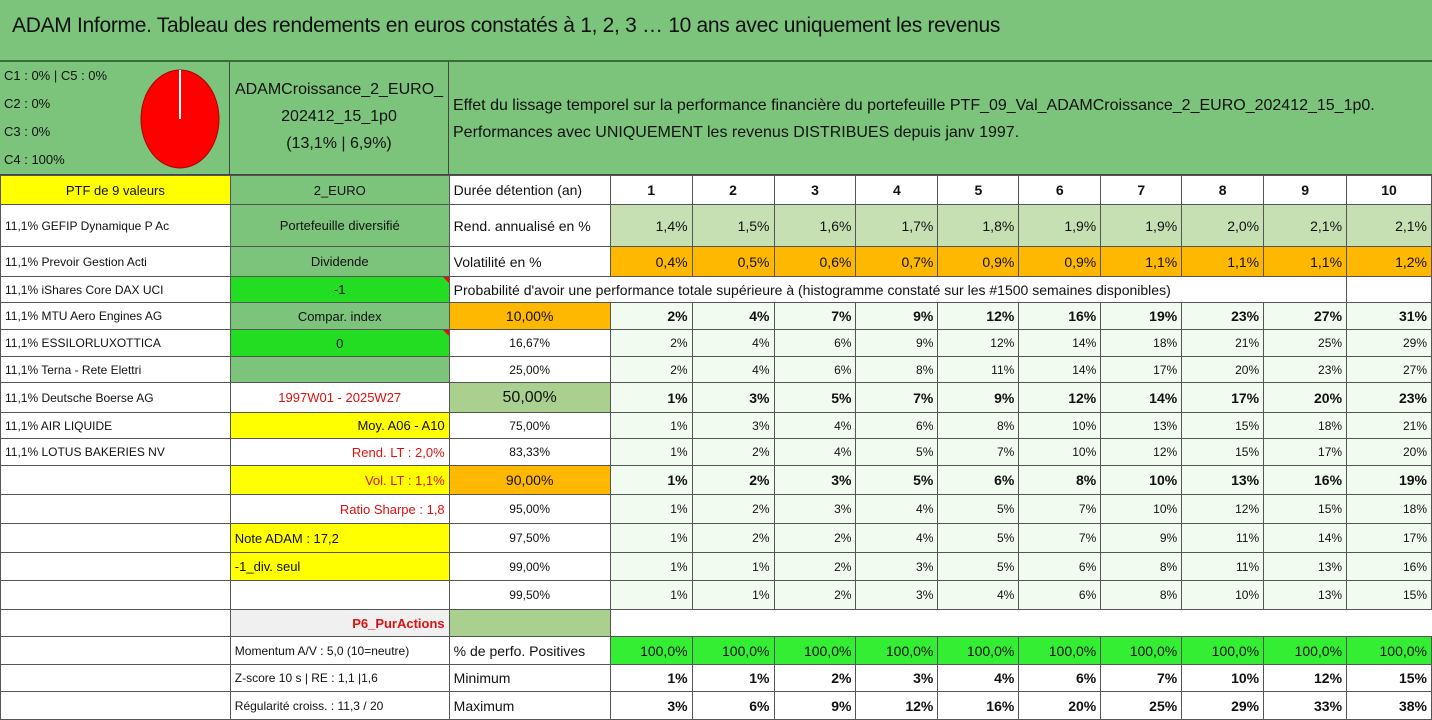 Image resolution: width=1432 pixels, height=720 pixels. Describe the element at coordinates (115, 369) in the screenshot. I see `holding-item: 11,1% Terna - Rete Elettri` at that location.